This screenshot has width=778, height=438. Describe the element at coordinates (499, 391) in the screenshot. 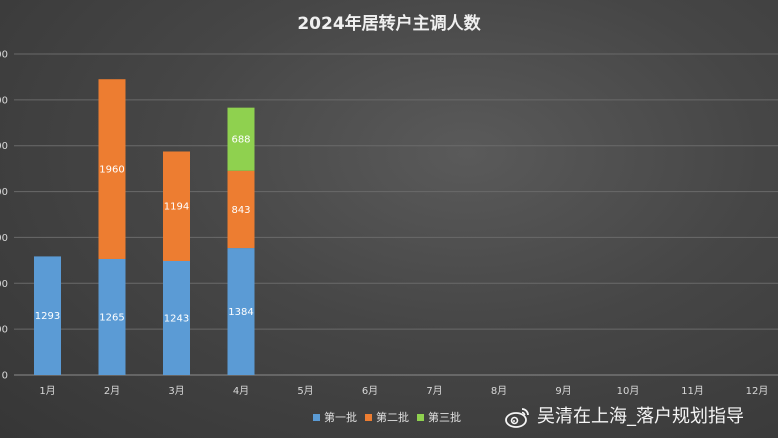

I see `x-tick-label: 8月` at that location.